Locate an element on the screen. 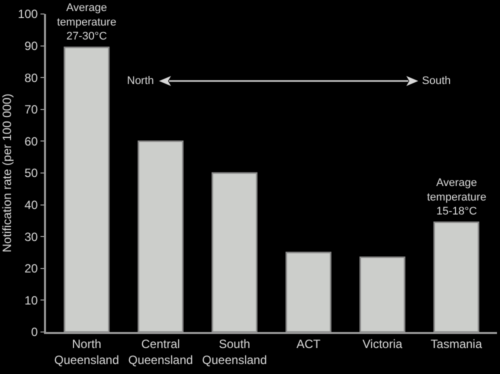 The image size is (500, 374). y-tick-label: 0 is located at coordinates (34, 332).